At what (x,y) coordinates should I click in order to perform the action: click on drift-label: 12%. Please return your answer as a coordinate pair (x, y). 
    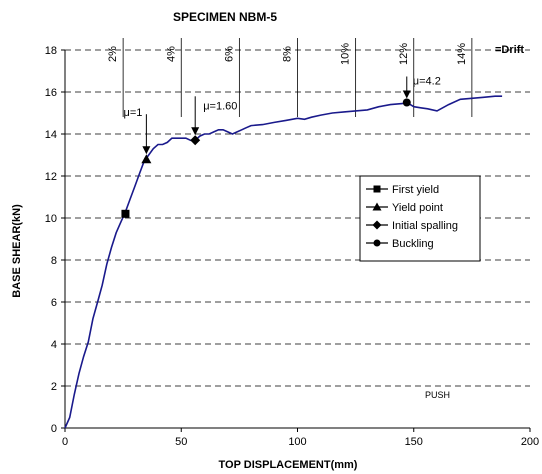
    Looking at the image, I should click on (404, 54).